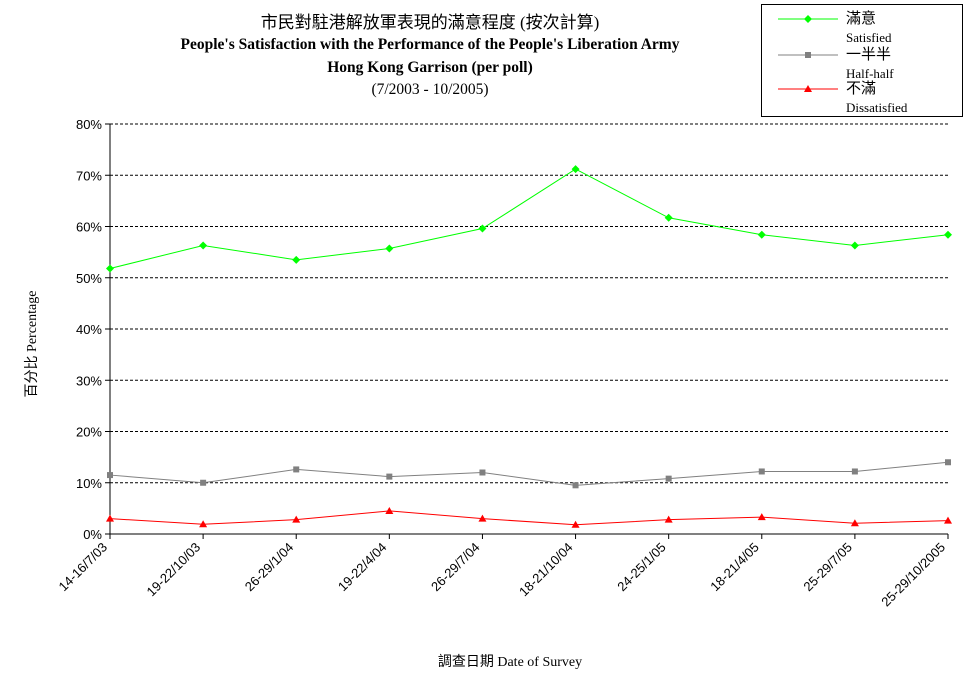 Image resolution: width=974 pixels, height=680 pixels. I want to click on x-tick-label: 18-21/4/05, so click(734, 567).